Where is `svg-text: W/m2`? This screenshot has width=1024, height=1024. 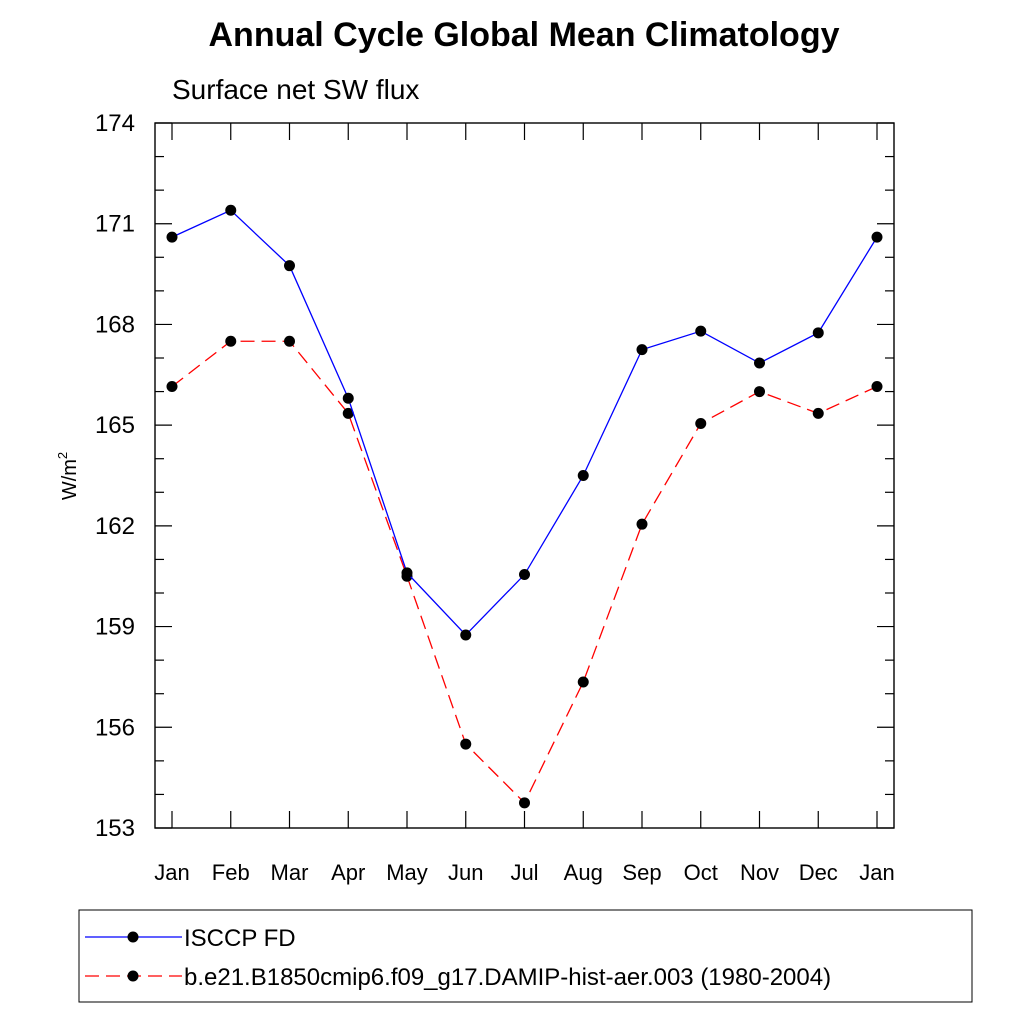 svg-text: W/m2 is located at coordinates (68, 476).